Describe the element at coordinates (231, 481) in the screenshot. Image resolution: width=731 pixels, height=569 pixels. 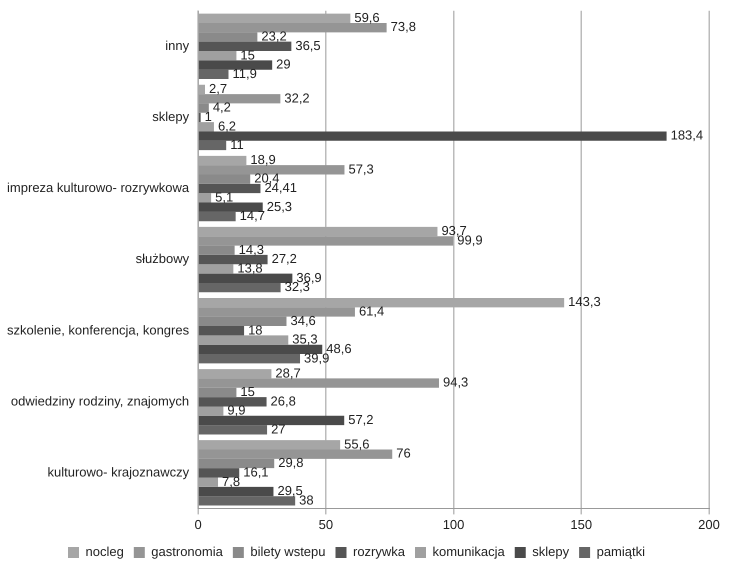
I see `data-label: 7,8` at that location.